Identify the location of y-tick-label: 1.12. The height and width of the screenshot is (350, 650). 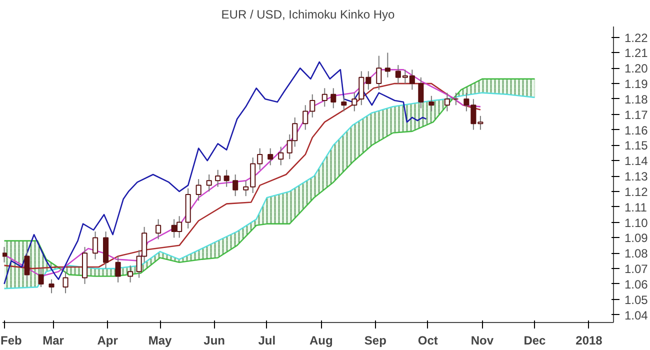
(636, 191).